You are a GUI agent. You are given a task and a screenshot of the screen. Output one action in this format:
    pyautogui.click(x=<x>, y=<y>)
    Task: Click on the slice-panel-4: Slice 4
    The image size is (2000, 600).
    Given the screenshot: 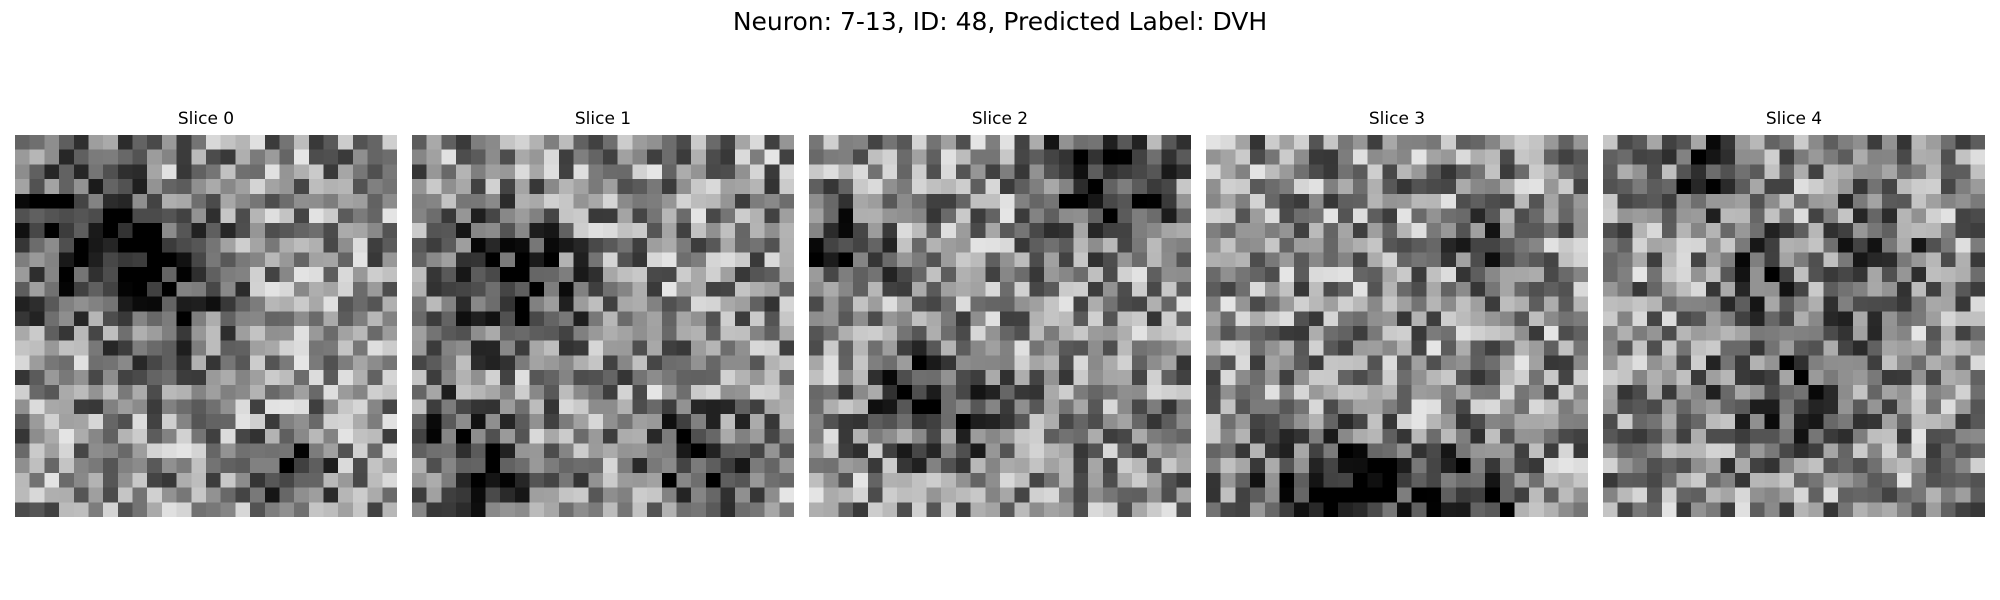 What is the action you would take?
    pyautogui.click(x=1794, y=313)
    